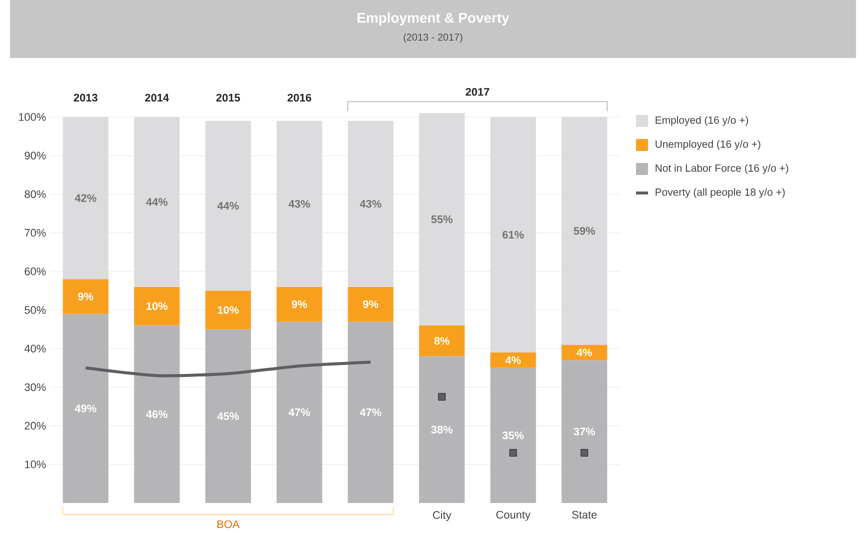 This screenshot has width=866, height=533. I want to click on line-series, so click(228, 369).